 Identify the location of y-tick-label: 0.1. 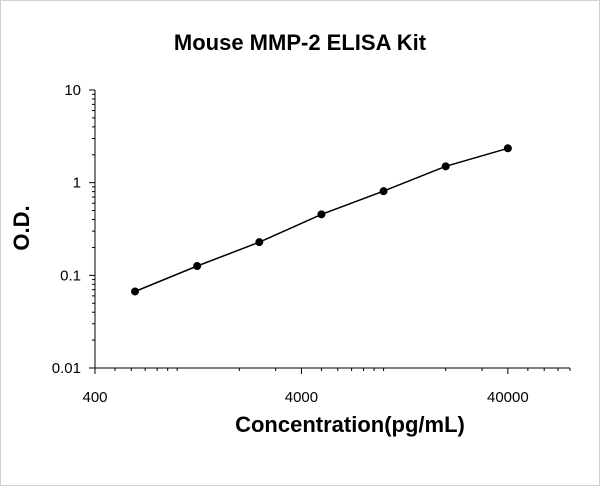
(70, 275).